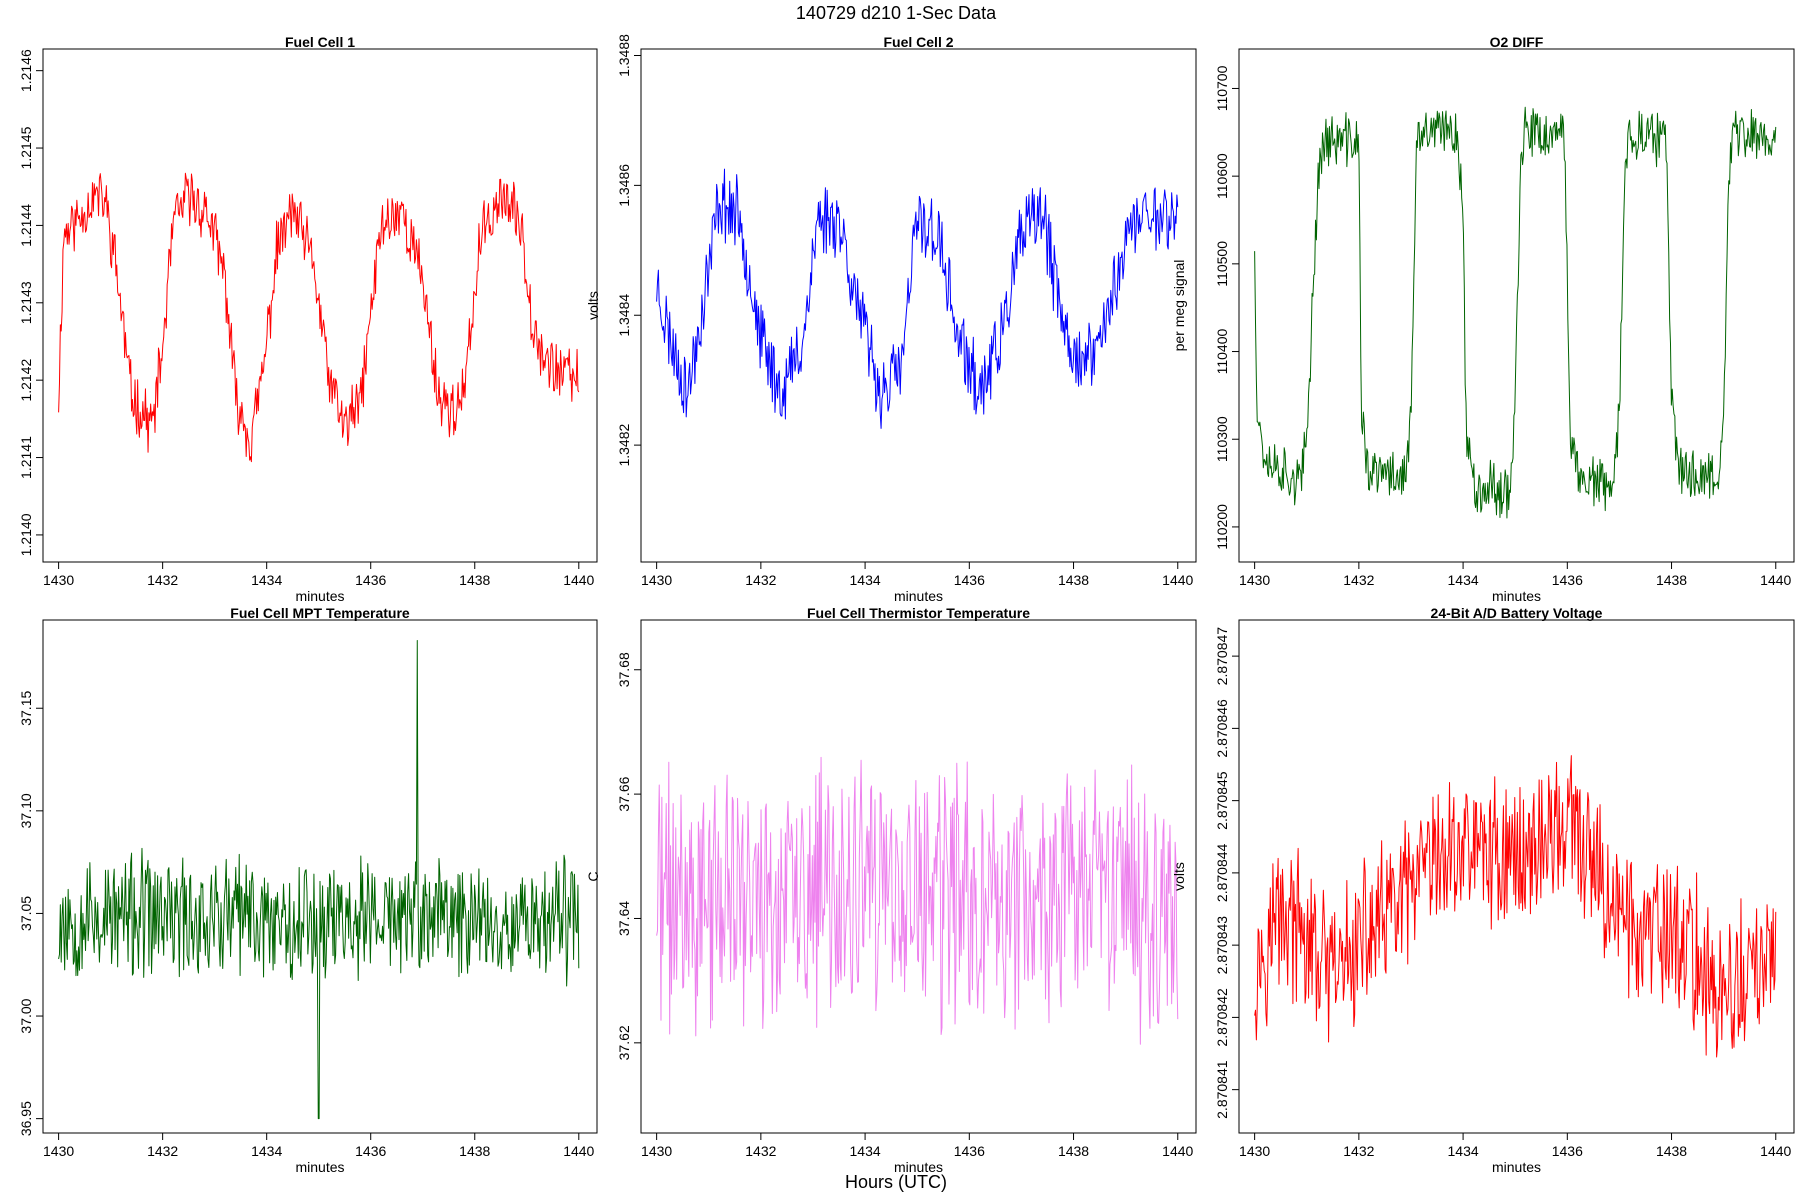  Describe the element at coordinates (1517, 42) in the screenshot. I see `chart-title: O2 DIFF` at that location.